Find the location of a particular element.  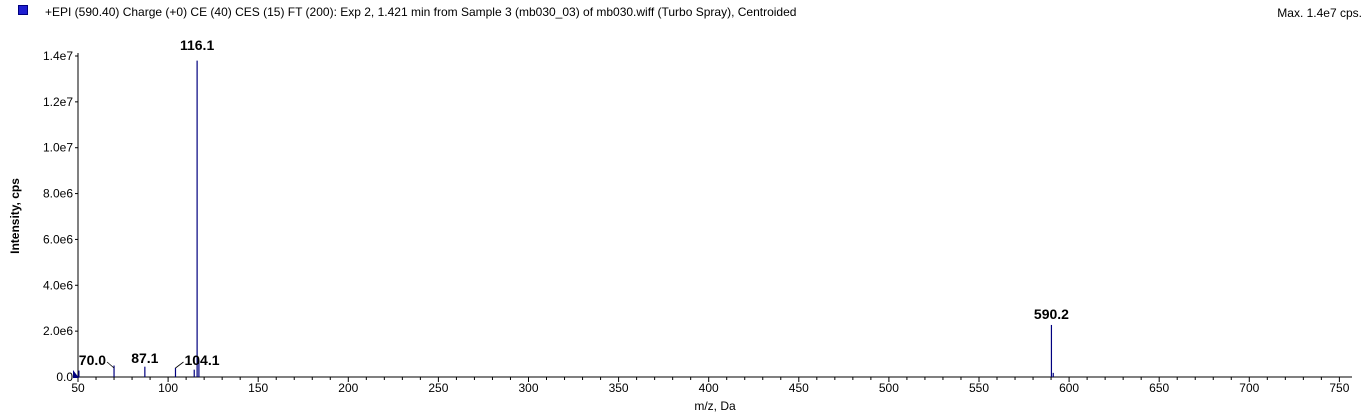

y-tick-label: 0.0 is located at coordinates (64, 377).